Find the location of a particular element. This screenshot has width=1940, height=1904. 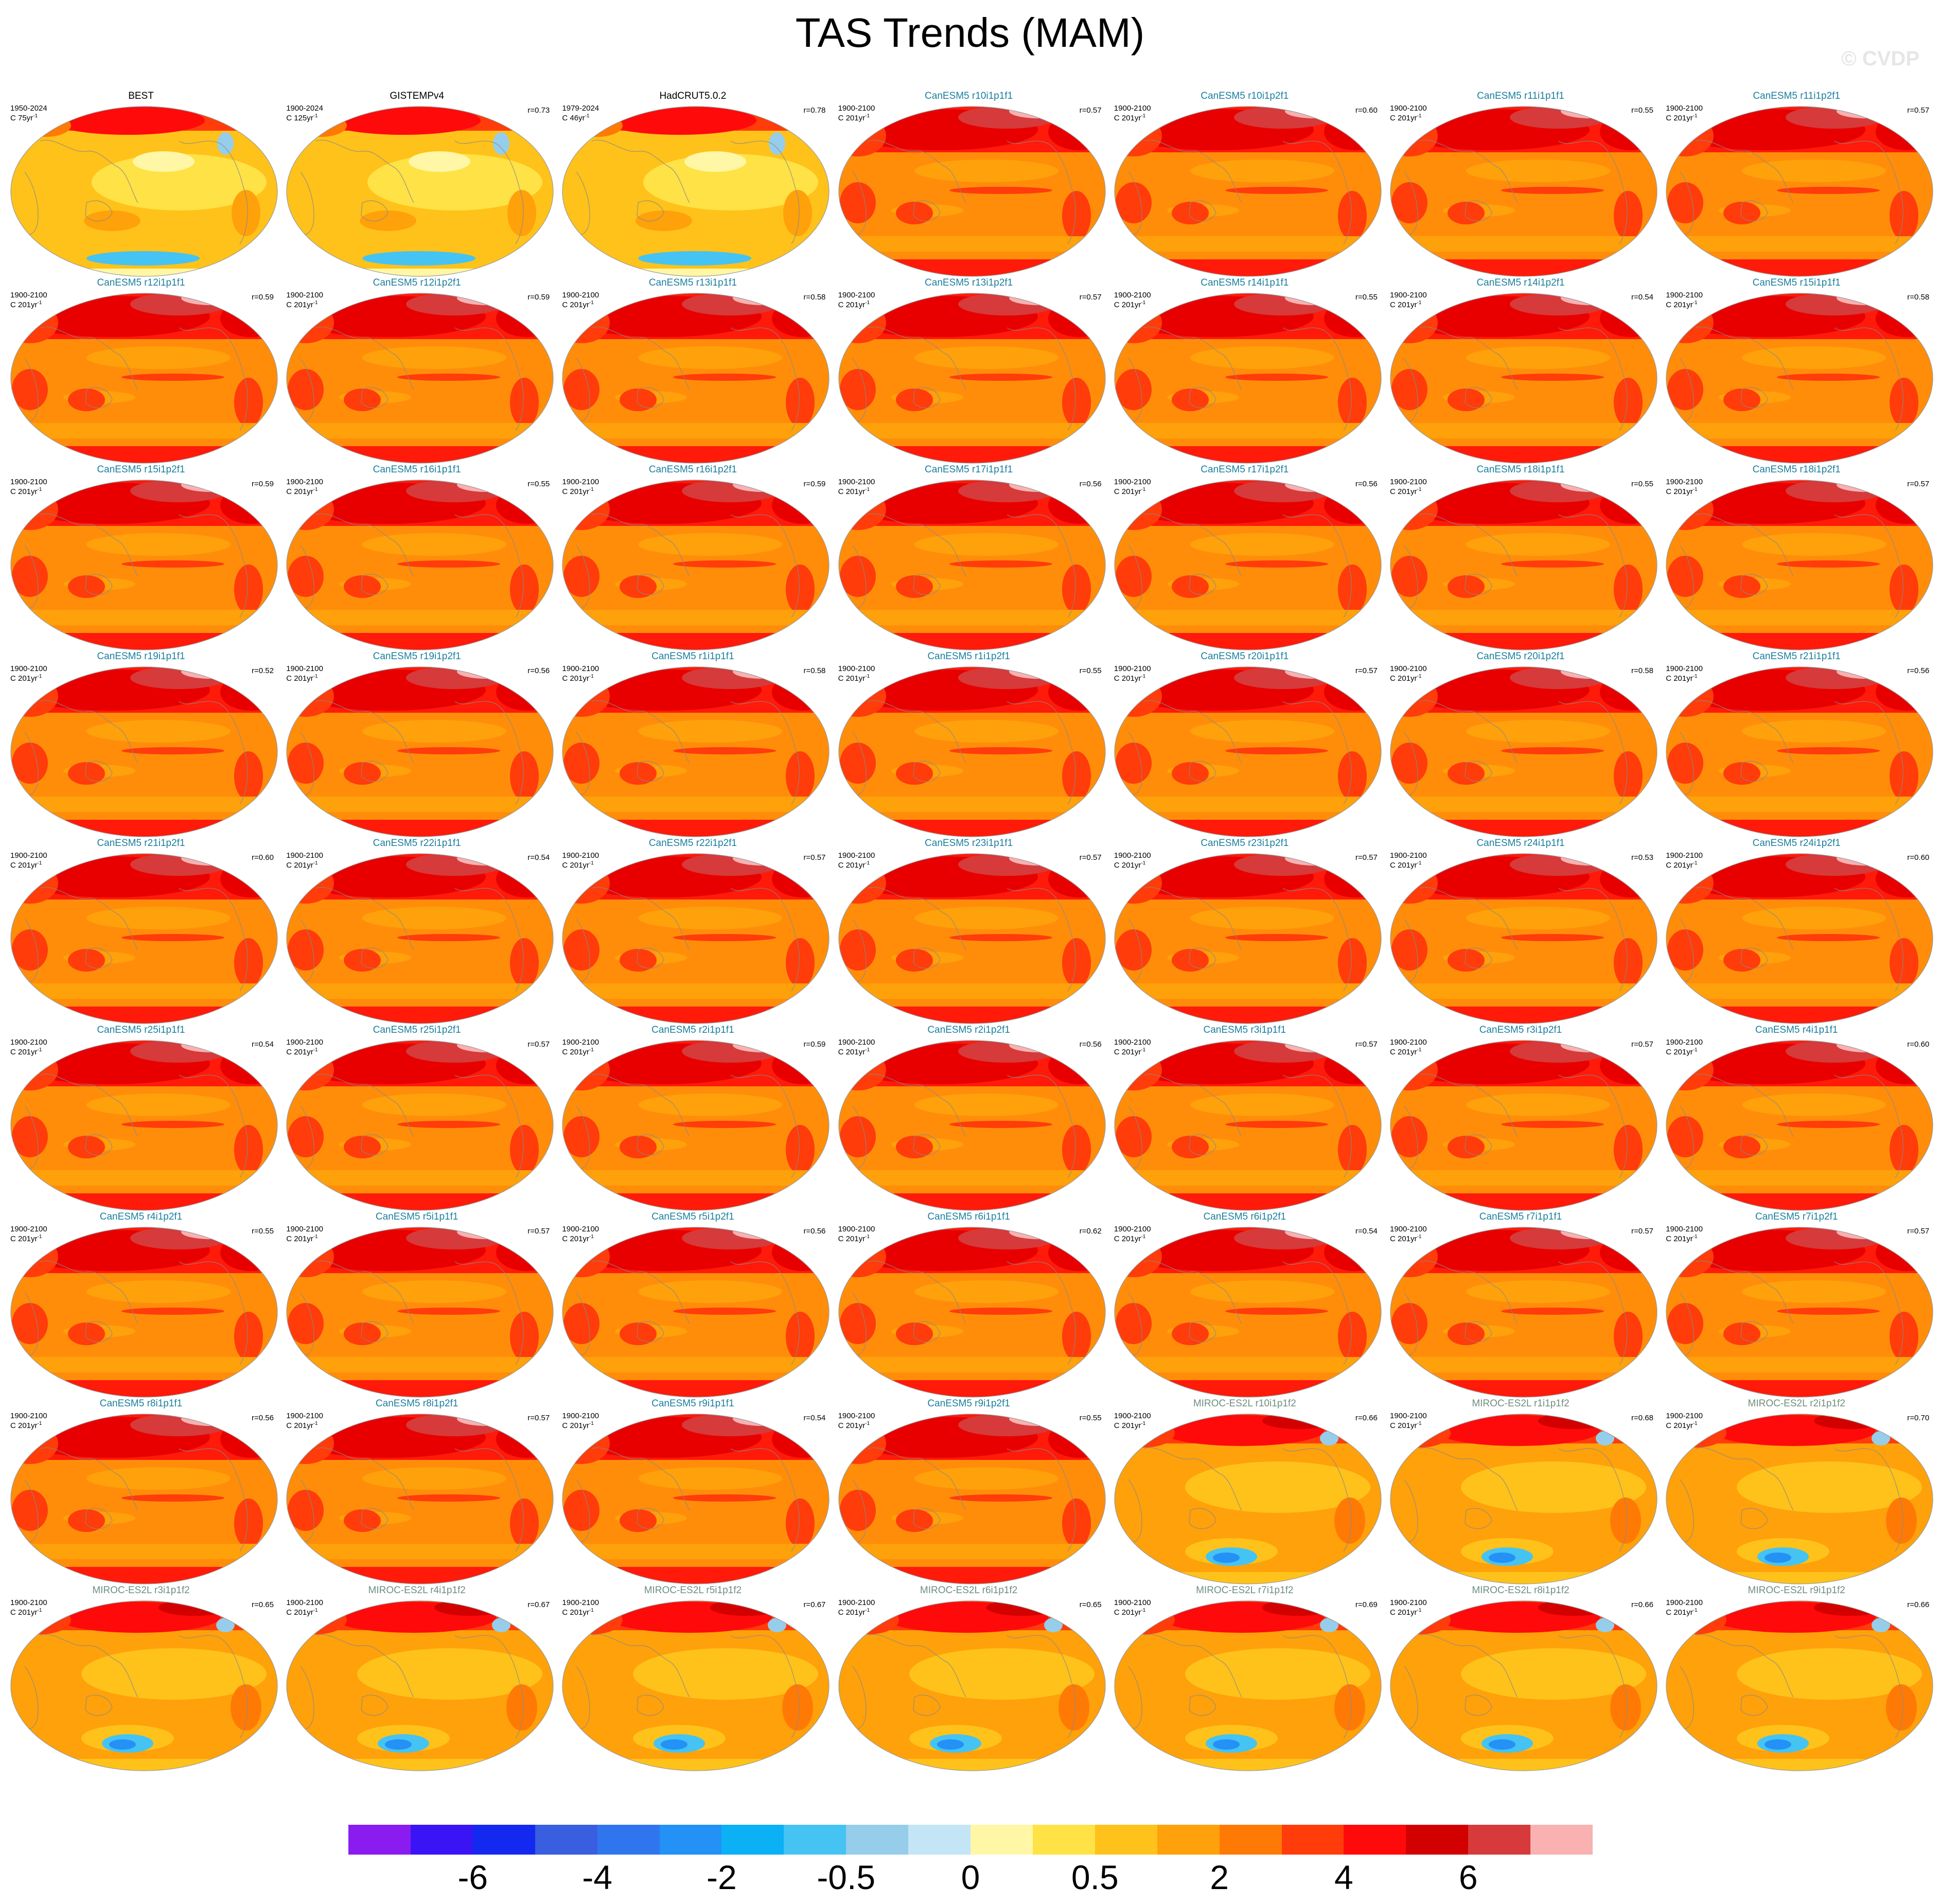

panel-title: CanESM5 r21i1p2f1 is located at coordinates (141, 843).